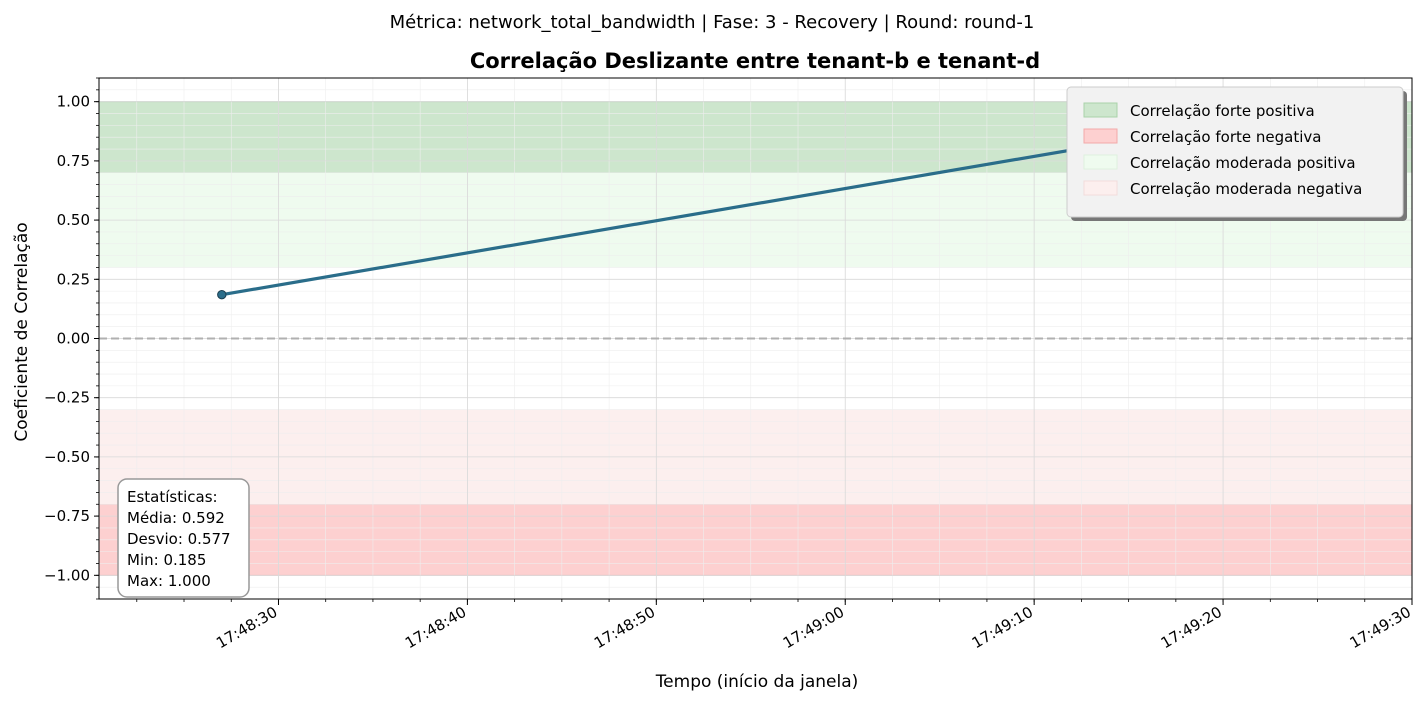 The image size is (1424, 702). What do you see at coordinates (757, 682) in the screenshot?
I see `x-axis-label: Tempo (início da janela)` at bounding box center [757, 682].